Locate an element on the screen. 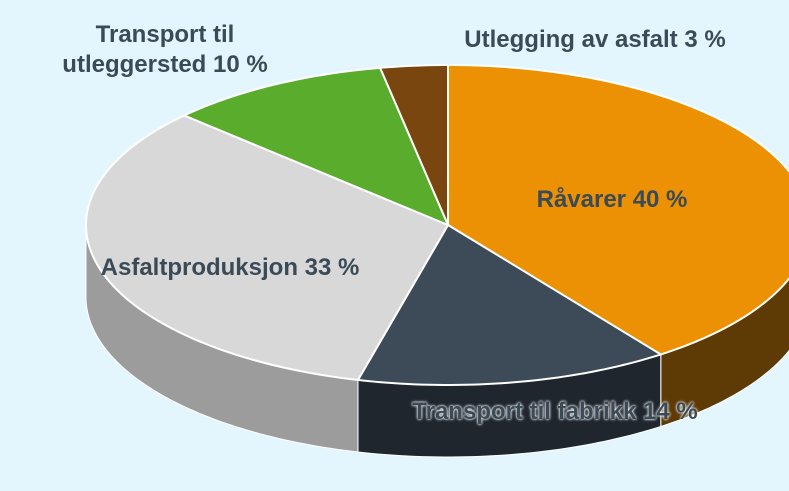 This screenshot has height=491, width=789. slice-category: Transport til fabrikk is located at coordinates (524, 411).